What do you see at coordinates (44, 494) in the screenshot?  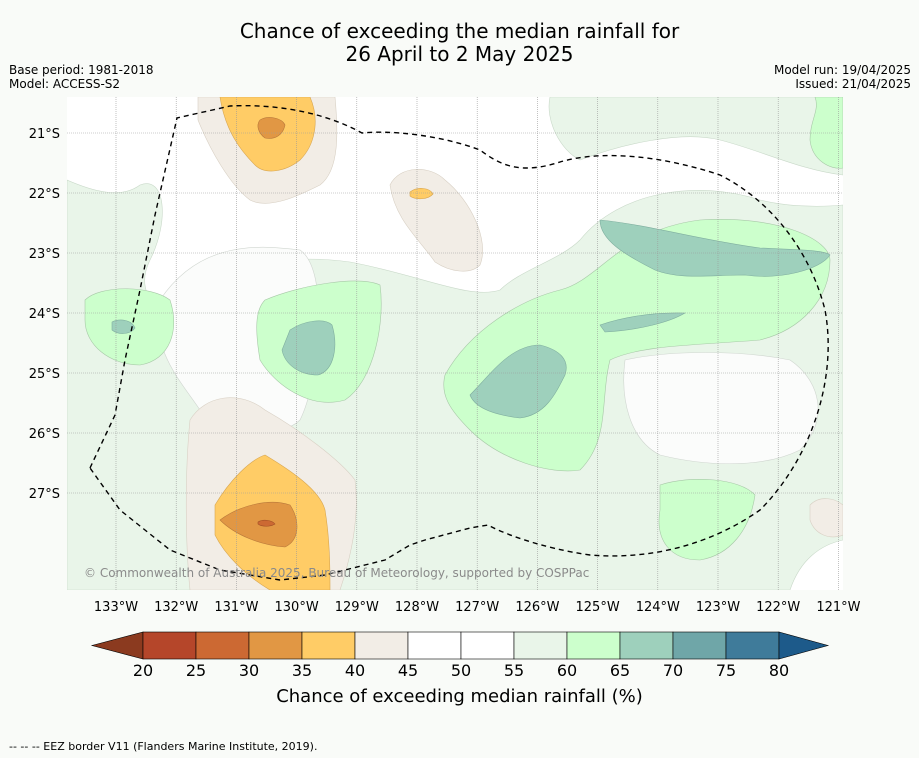 I see `lat-label: 27°S` at bounding box center [44, 494].